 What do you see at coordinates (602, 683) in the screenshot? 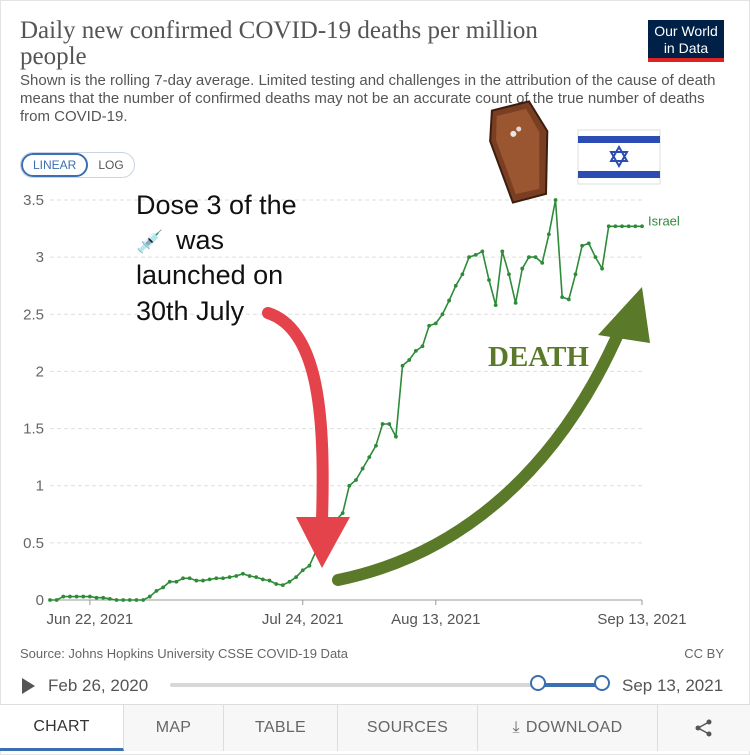
I see `timeline-end-handle` at bounding box center [602, 683].